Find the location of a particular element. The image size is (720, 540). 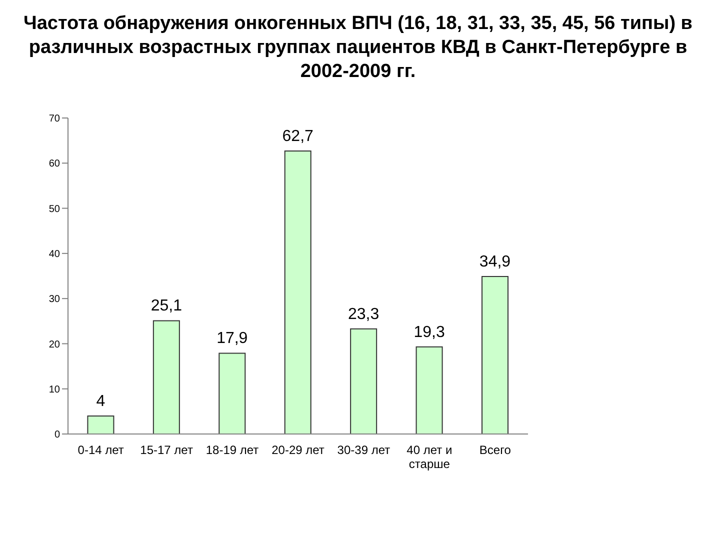

x-tick-label: 0-14 лет is located at coordinates (101, 450).